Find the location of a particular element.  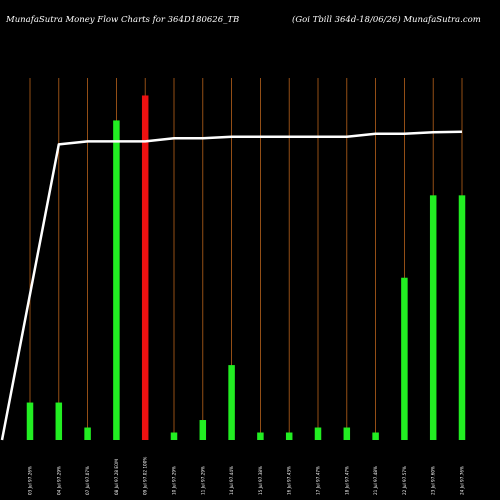

x-tick-label: 10 Jul 97.29% is located at coordinates (174, 480).